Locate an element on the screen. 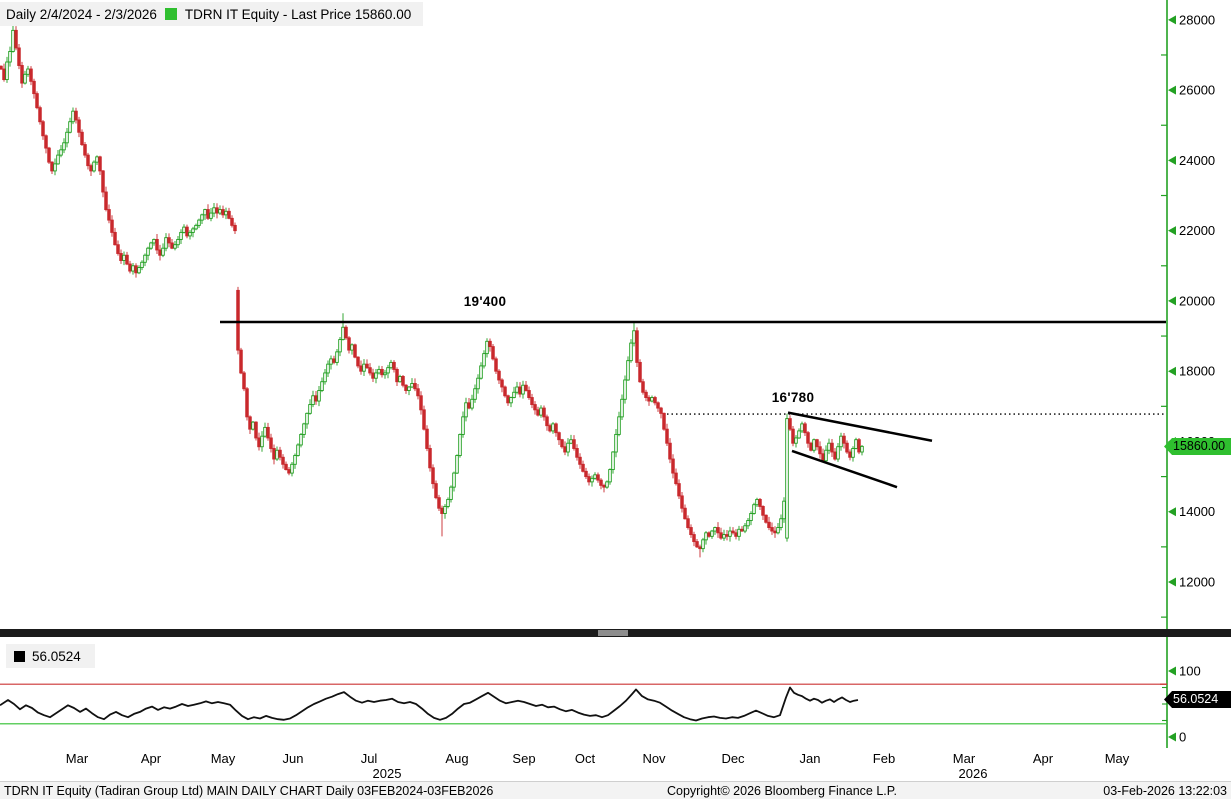 The height and width of the screenshot is (799, 1231). resistance-level-label: 19'400 is located at coordinates (485, 301).